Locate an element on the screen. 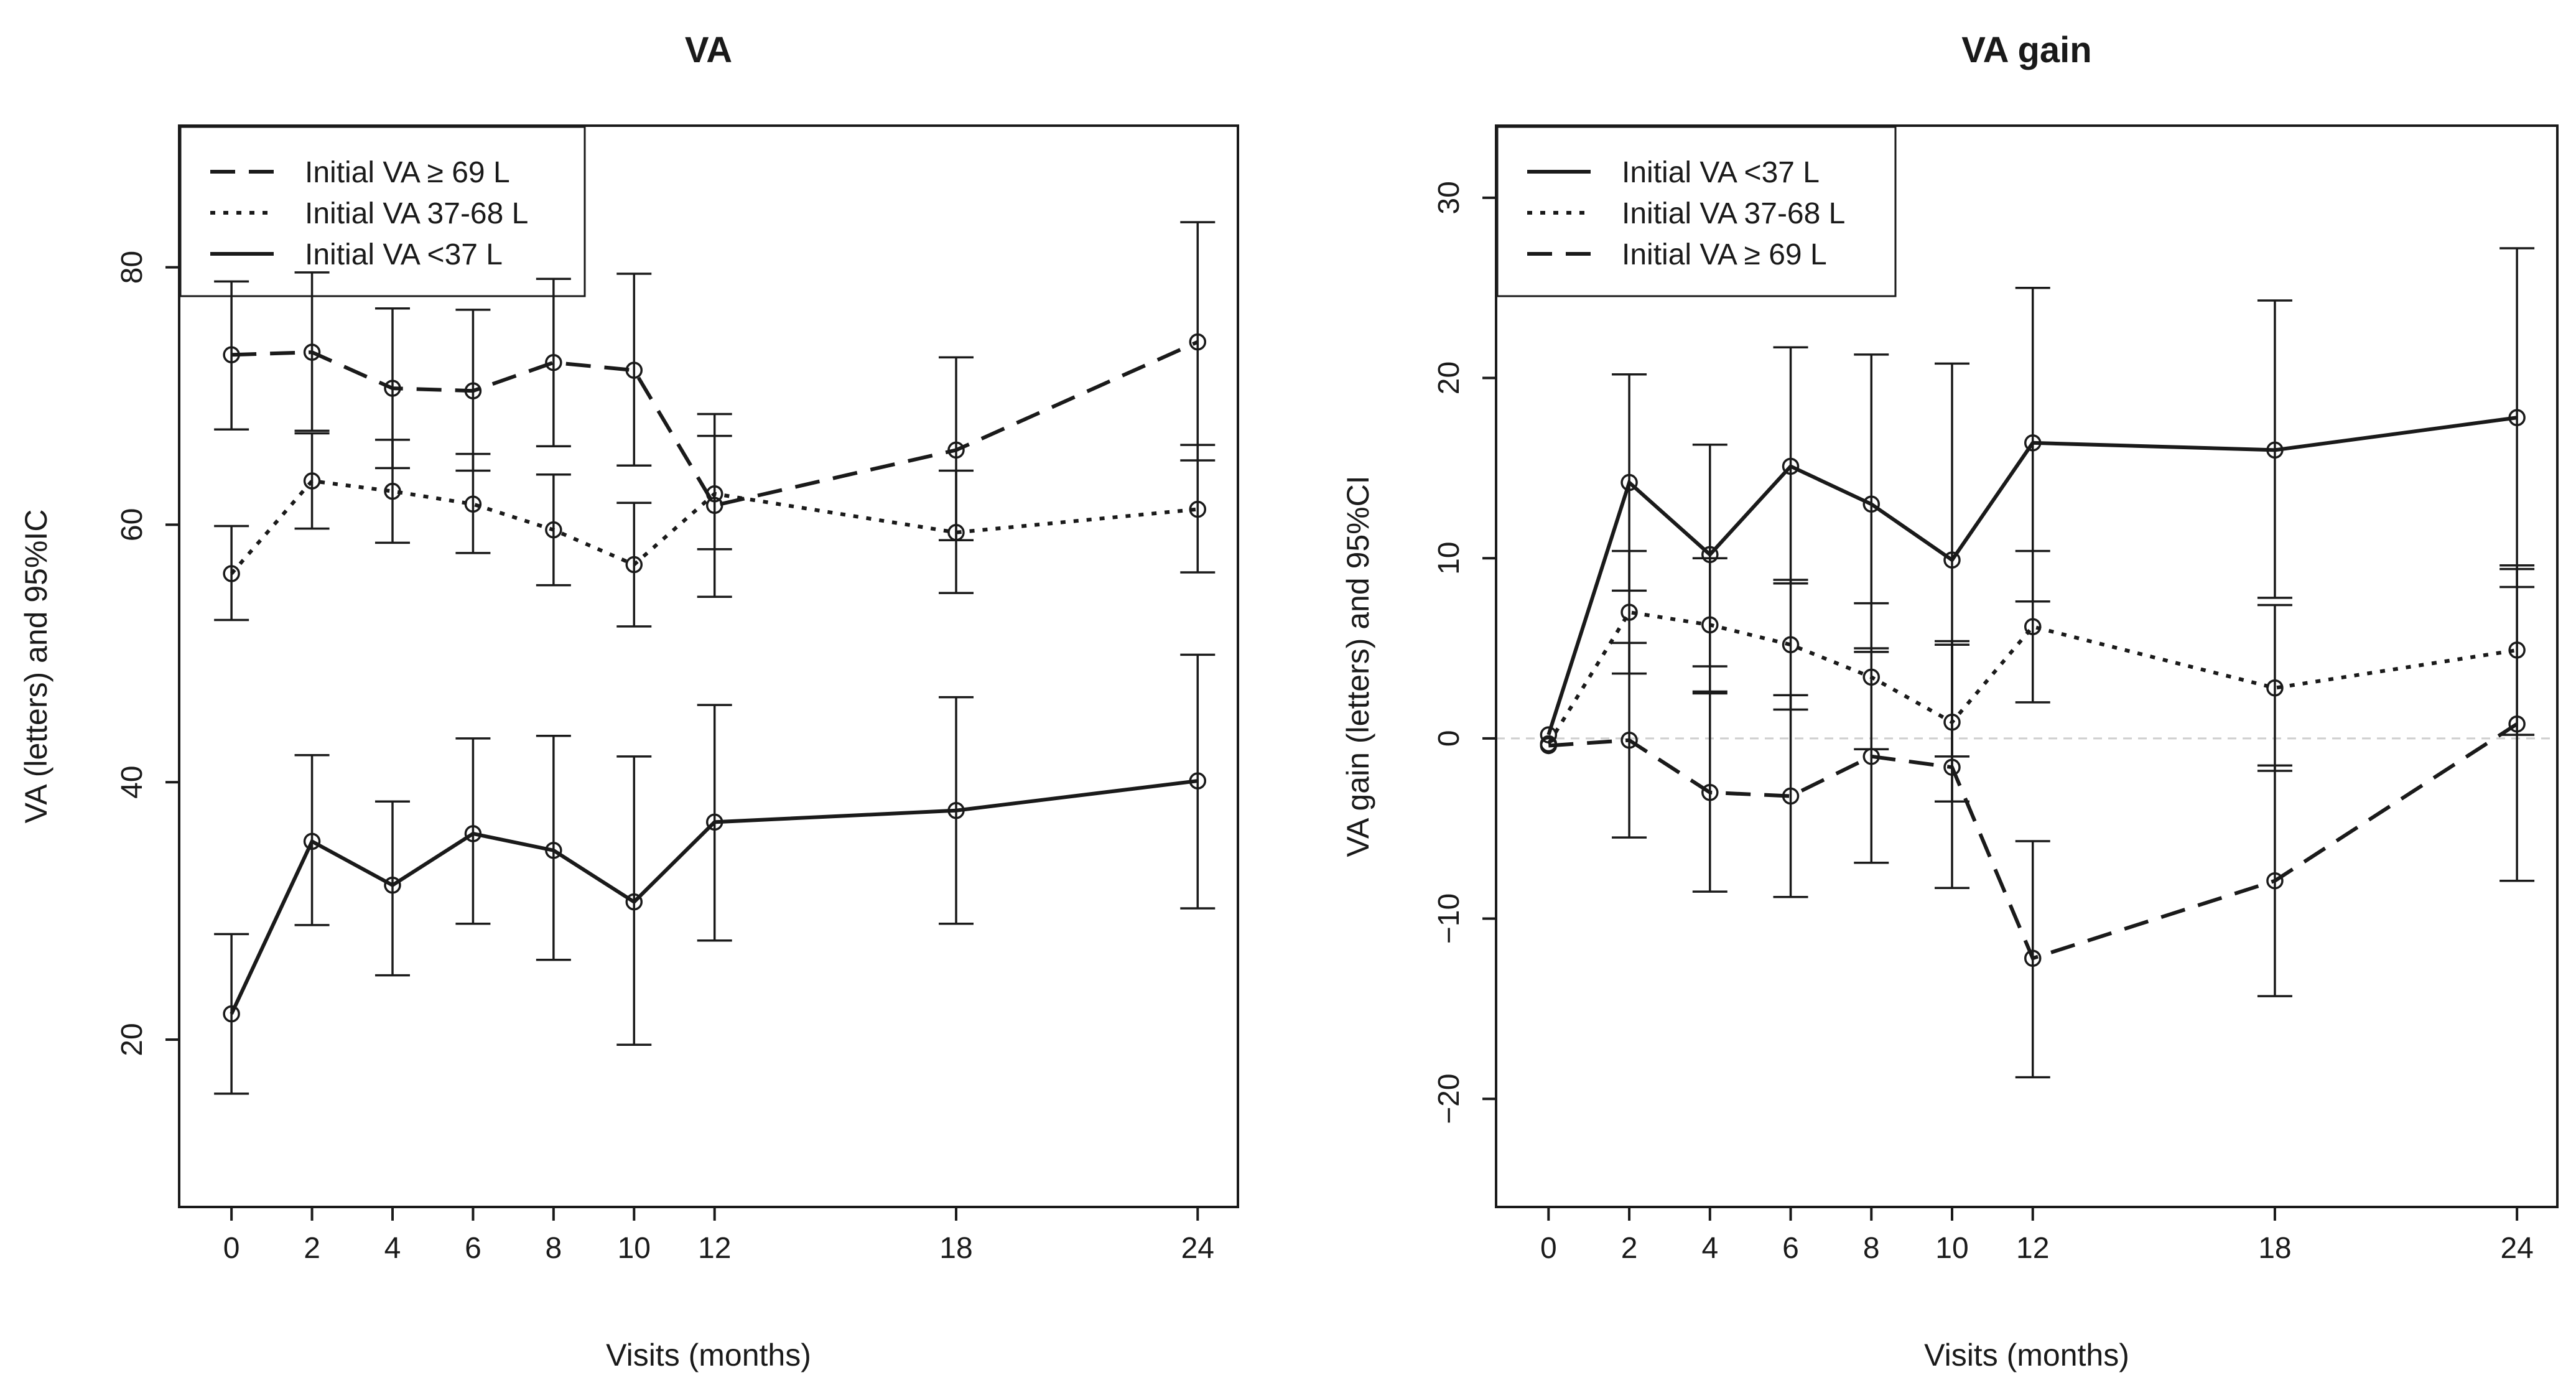 This screenshot has width=2576, height=1393. y-tick-label: 30 is located at coordinates (1449, 197).